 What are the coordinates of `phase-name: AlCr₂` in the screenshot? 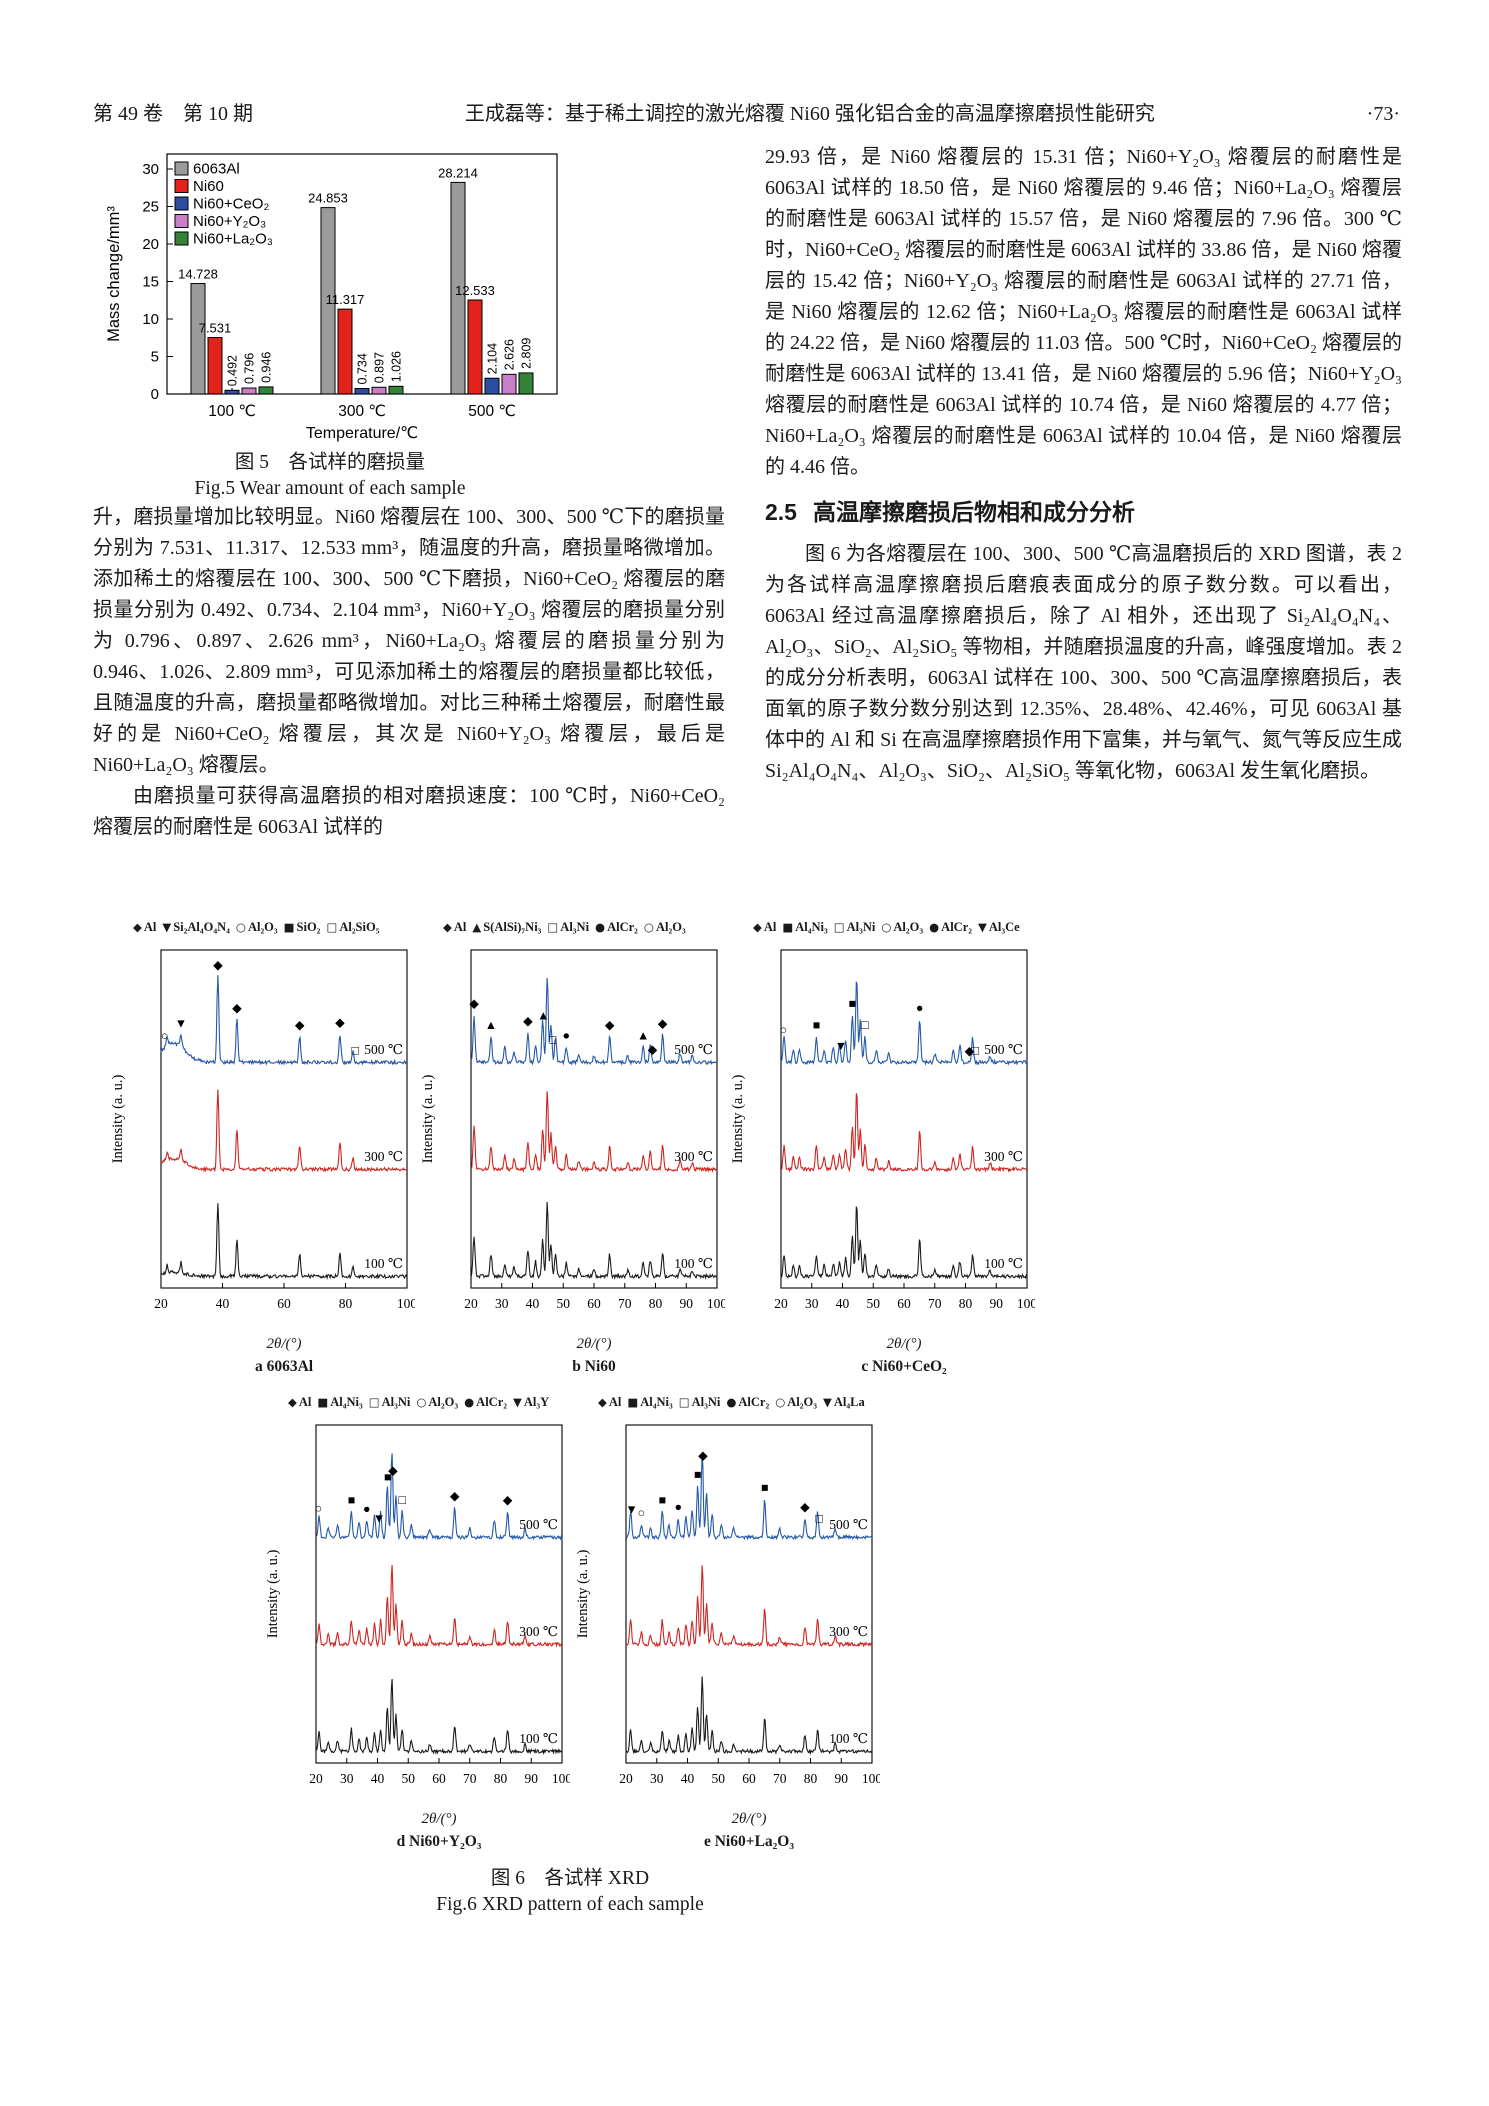 It's located at (754, 1402).